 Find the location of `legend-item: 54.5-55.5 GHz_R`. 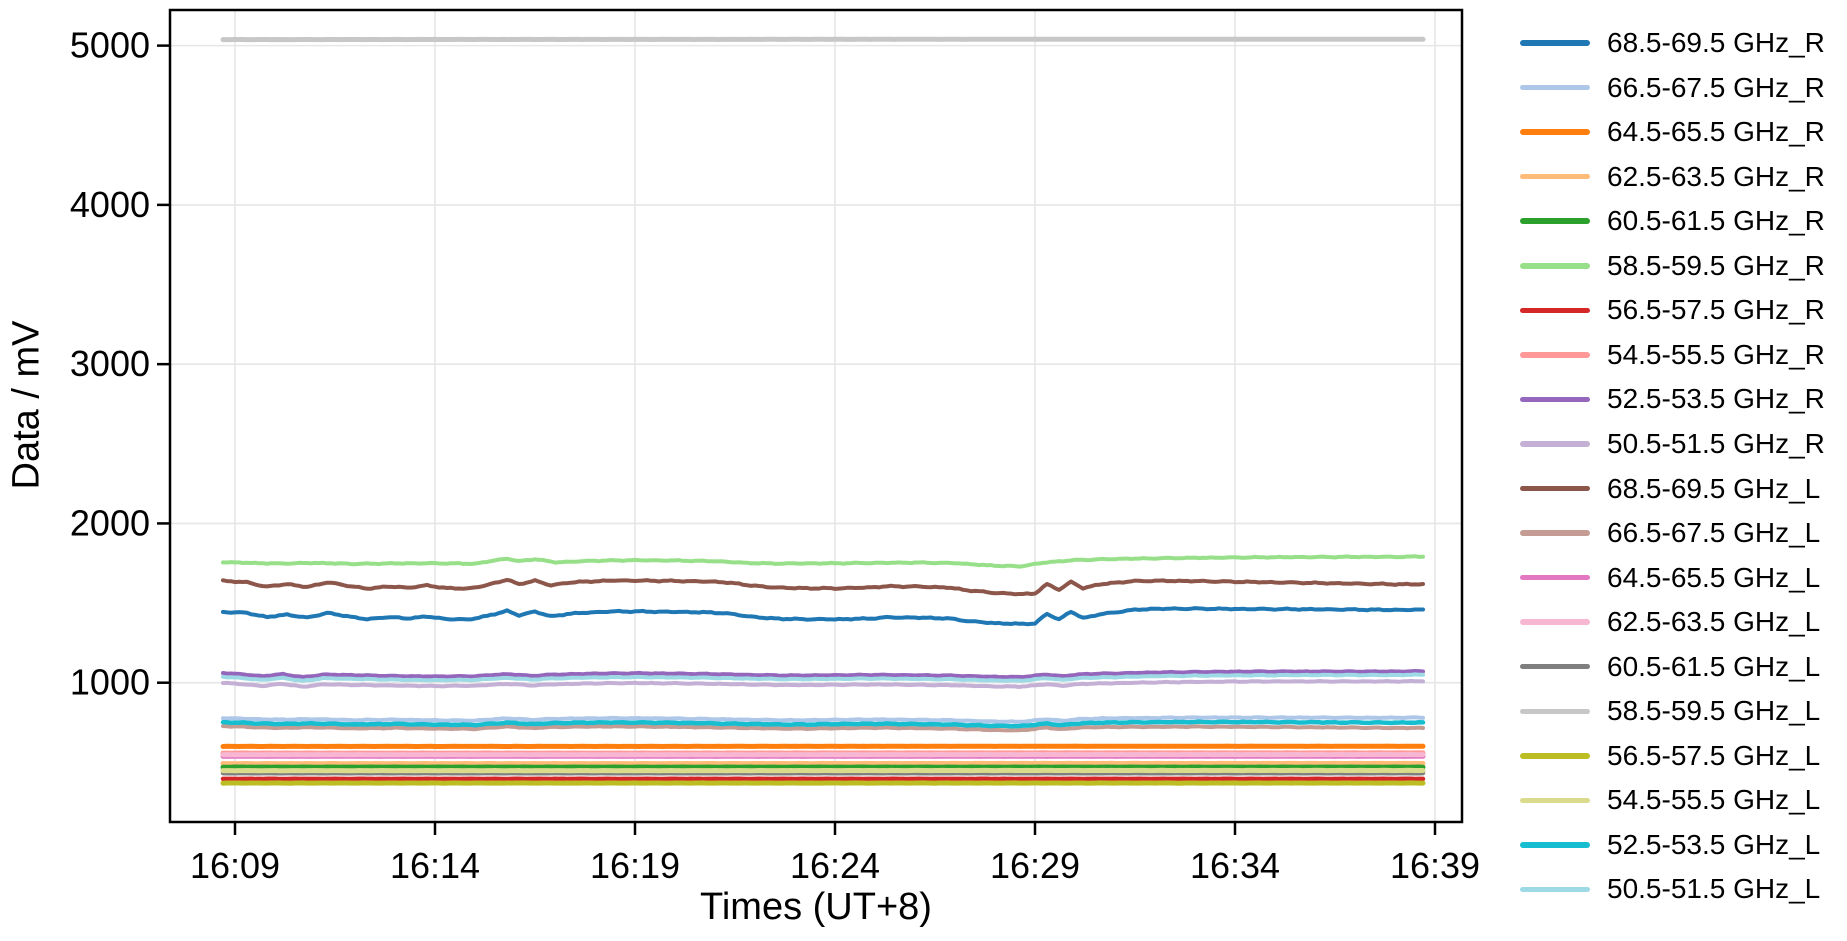

legend-item: 54.5-55.5 GHz_R is located at coordinates (1662, 354).